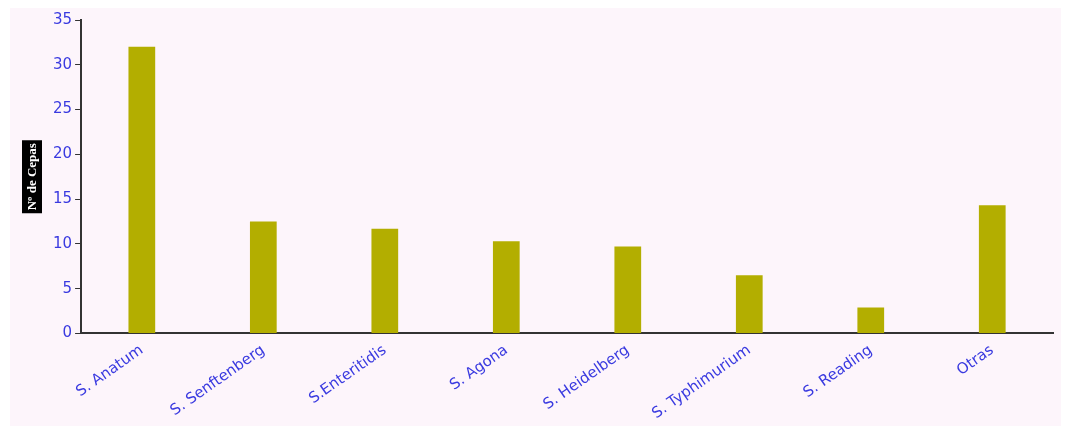  What do you see at coordinates (67, 332) in the screenshot?
I see `y-tick-label: 0` at bounding box center [67, 332].